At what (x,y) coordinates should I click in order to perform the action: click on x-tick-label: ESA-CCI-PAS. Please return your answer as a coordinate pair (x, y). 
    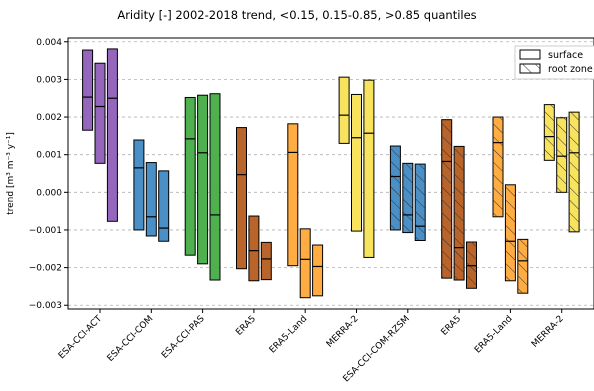
    Looking at the image, I should click on (183, 337).